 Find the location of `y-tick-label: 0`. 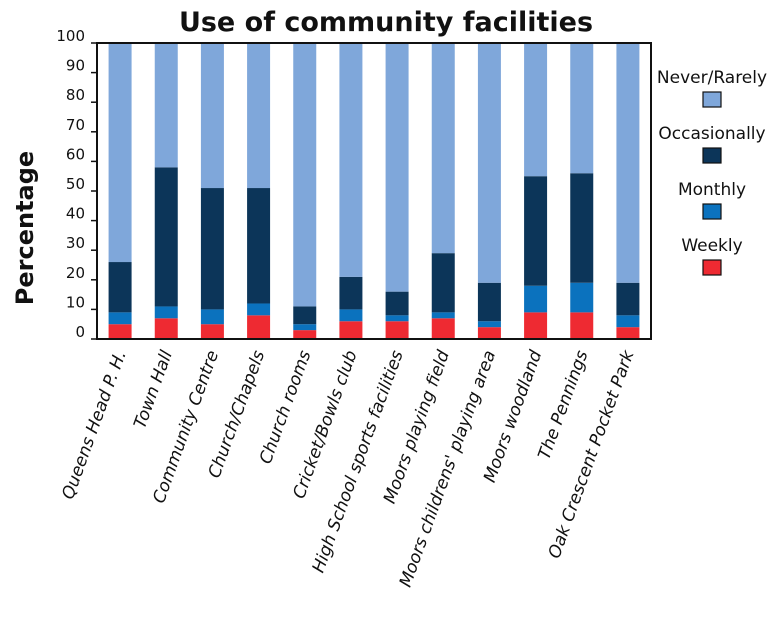

y-tick-label: 0 is located at coordinates (80, 332).